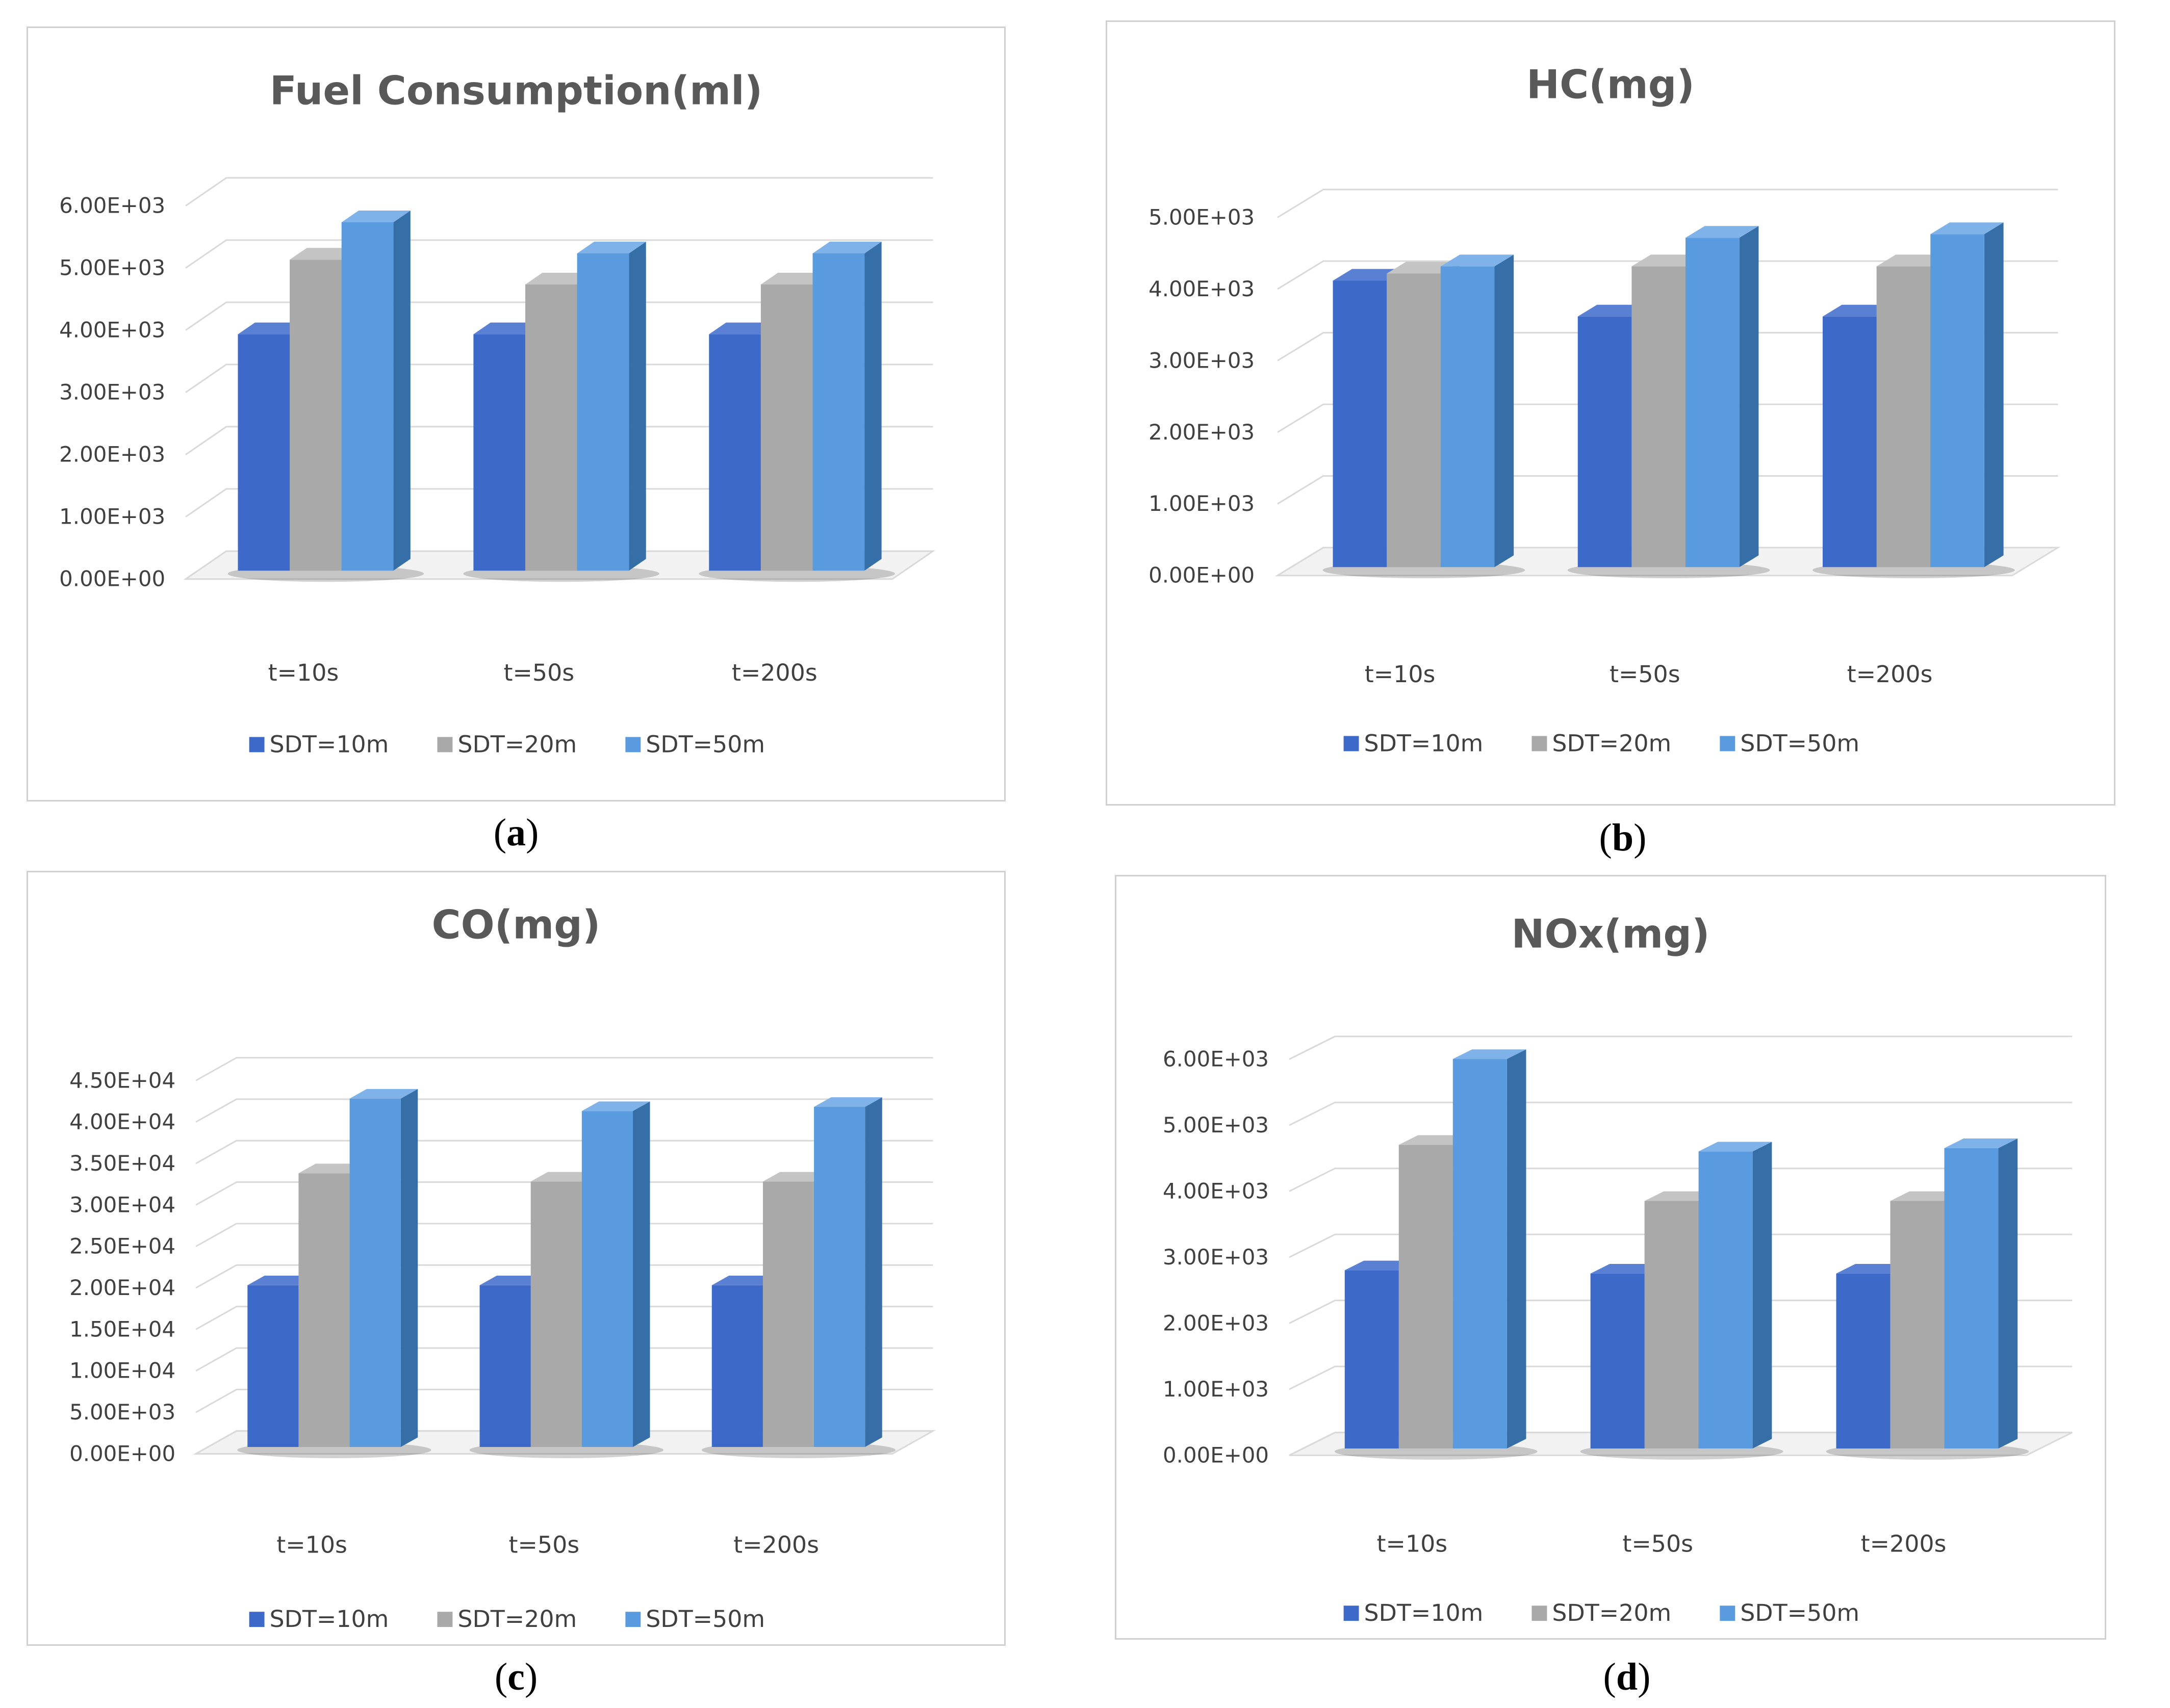 The height and width of the screenshot is (1708, 2170). Describe the element at coordinates (516, 832) in the screenshot. I see `caption-a: (a)` at that location.